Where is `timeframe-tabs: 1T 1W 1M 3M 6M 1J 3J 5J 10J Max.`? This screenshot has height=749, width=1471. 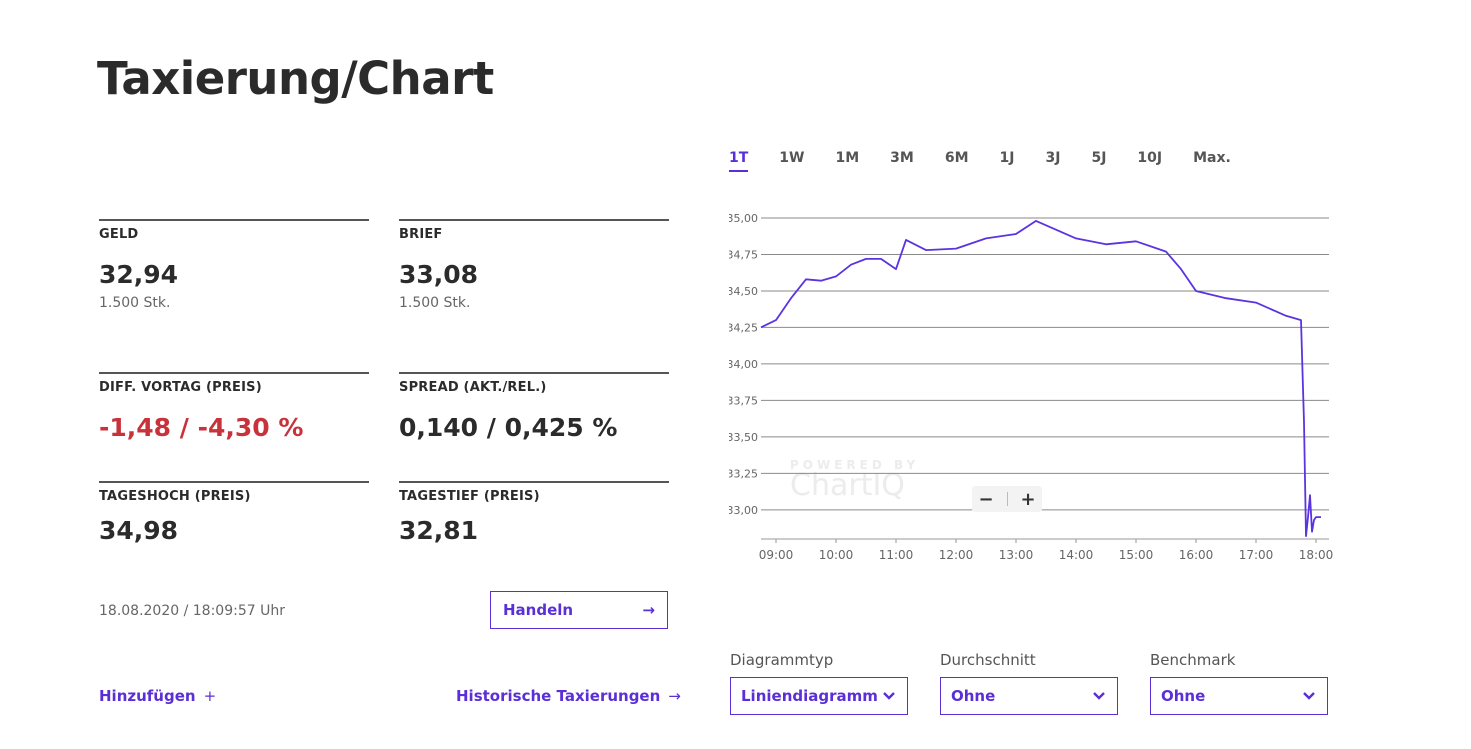 timeframe-tabs: 1T 1W 1M 3M 6M 1J 3J 5J 10J Max. is located at coordinates (995, 161).